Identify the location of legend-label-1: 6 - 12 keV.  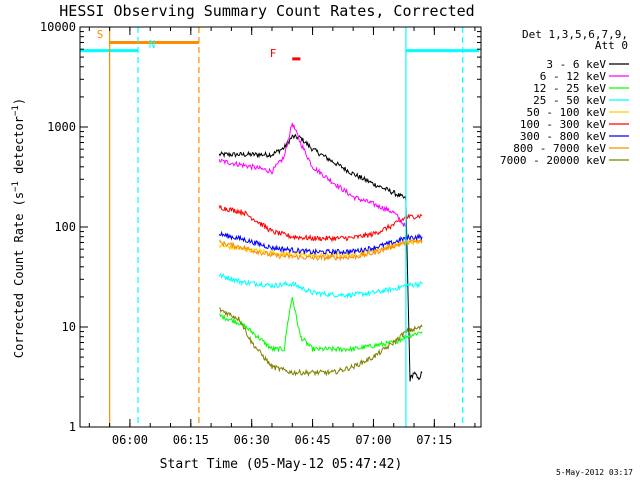
(573, 76).